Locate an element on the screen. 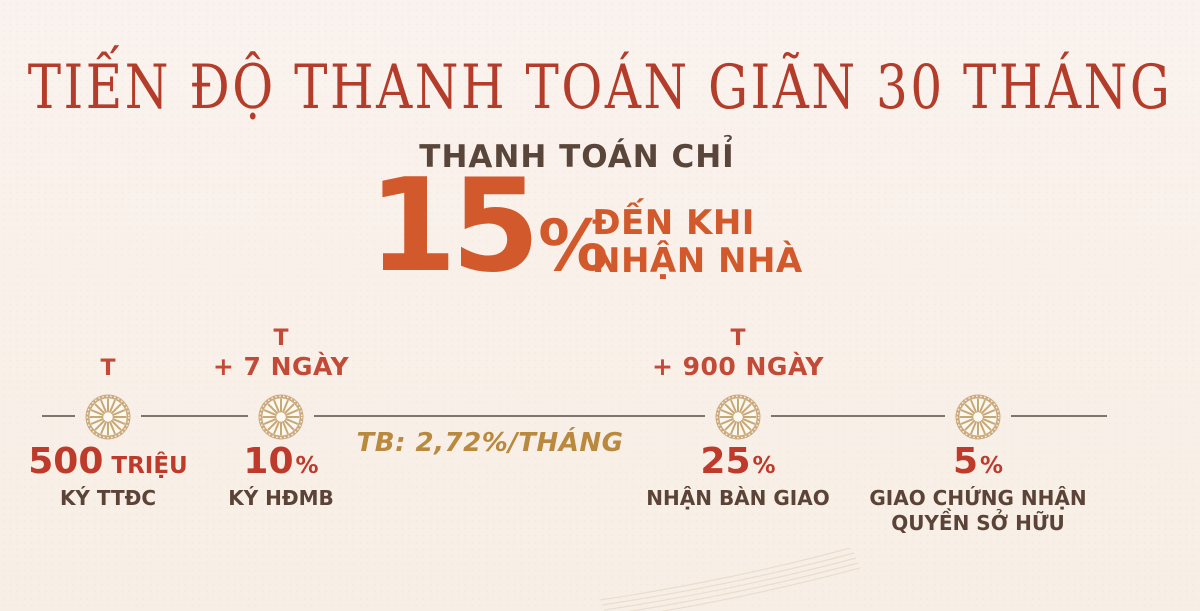  hero-caption-line1: ĐẾN KHI is located at coordinates (673, 223).